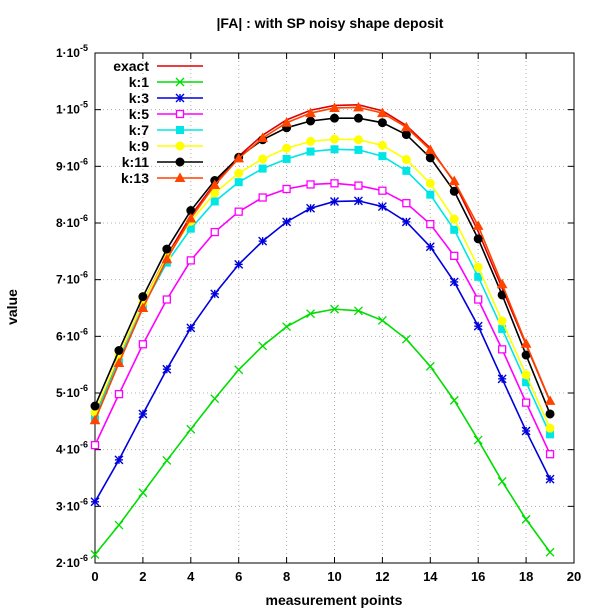 The height and width of the screenshot is (612, 600). What do you see at coordinates (72, 278) in the screenshot?
I see `y-tick-label: 7·10⁻⁶` at bounding box center [72, 278].